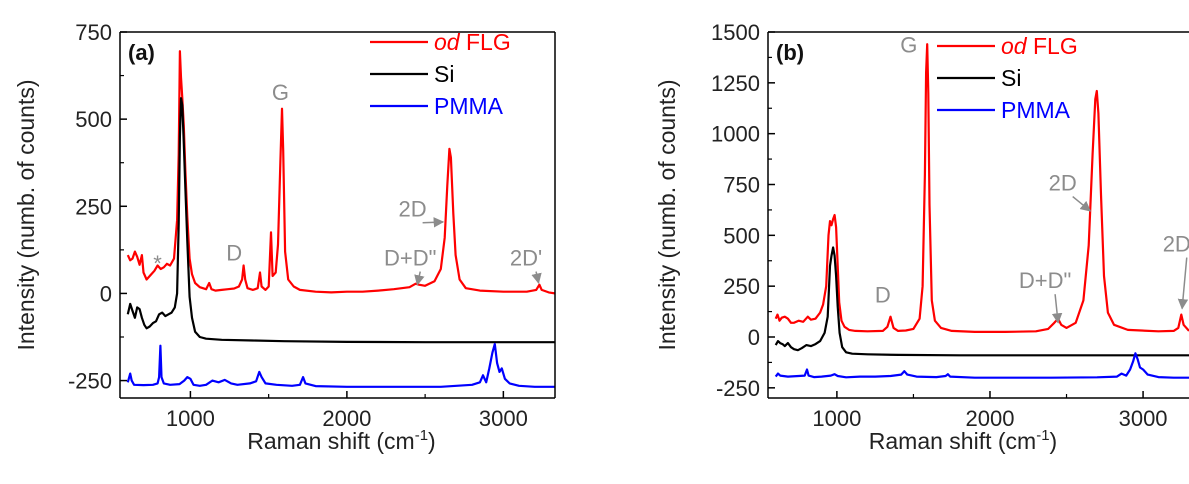  What do you see at coordinates (981, 301) in the screenshot?
I see `series-line-si` at bounding box center [981, 301].